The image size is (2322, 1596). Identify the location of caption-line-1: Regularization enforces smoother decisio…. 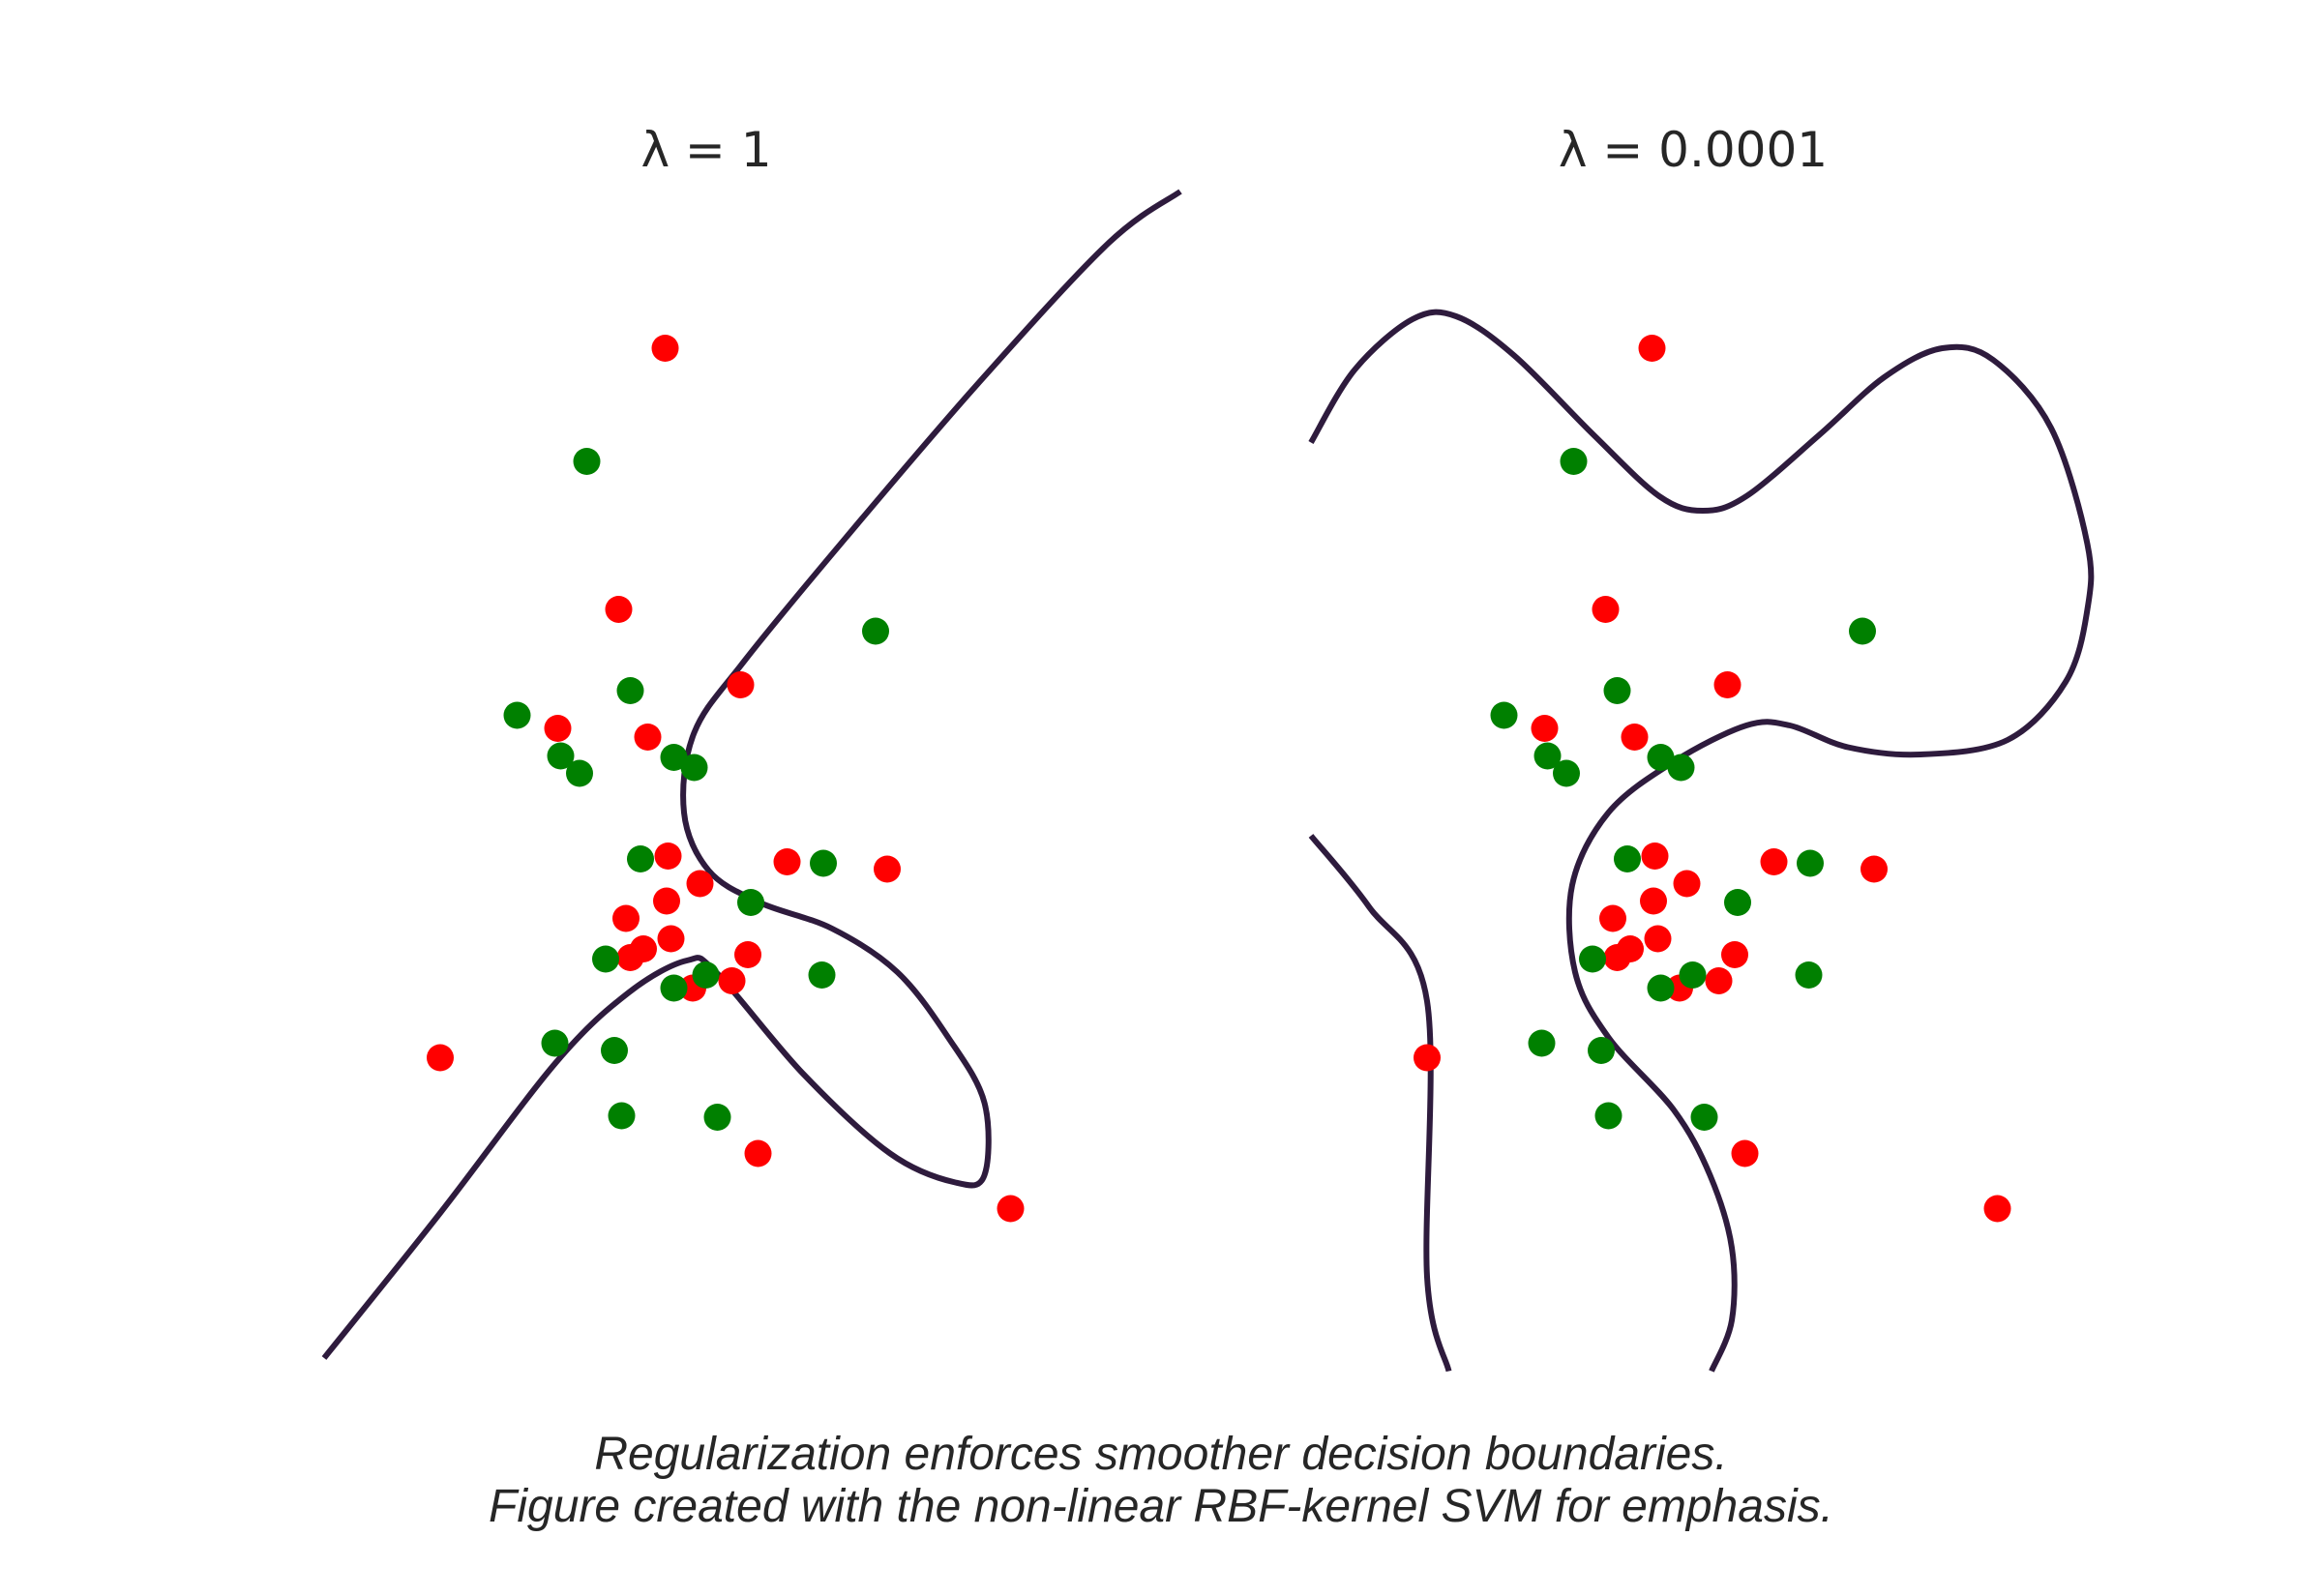
(1161, 1454).